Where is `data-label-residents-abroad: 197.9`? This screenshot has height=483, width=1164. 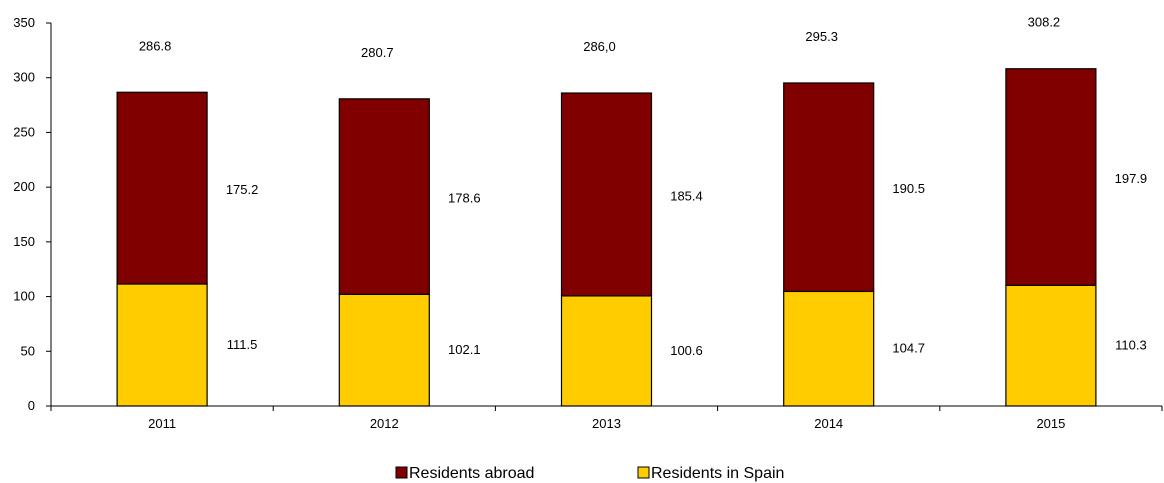
data-label-residents-abroad: 197.9 is located at coordinates (1131, 178).